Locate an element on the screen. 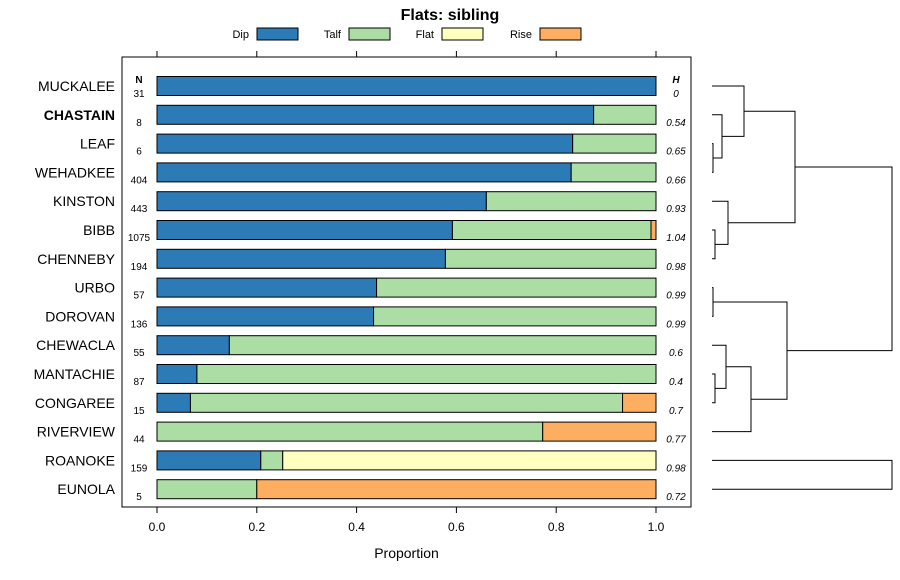 The width and height of the screenshot is (900, 580). legend-label-talf: Talf is located at coordinates (333, 35).